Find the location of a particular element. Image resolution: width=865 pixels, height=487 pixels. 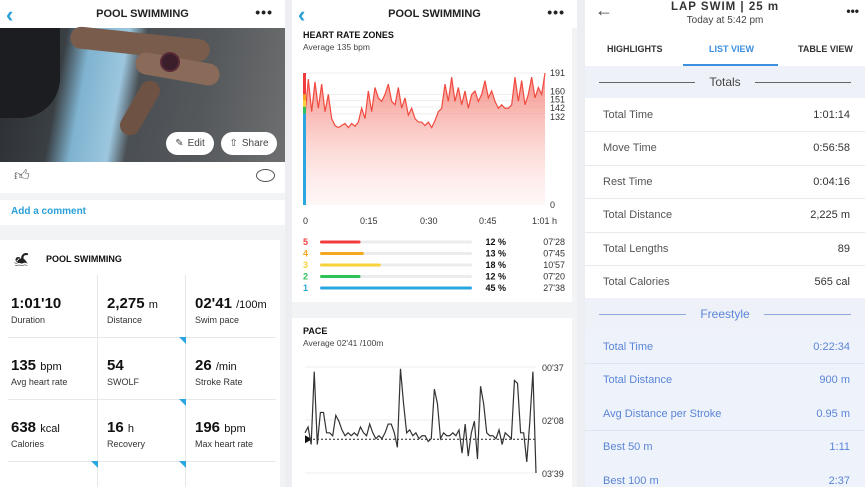

swimming-icon: 🏊︎ is located at coordinates (21, 259).